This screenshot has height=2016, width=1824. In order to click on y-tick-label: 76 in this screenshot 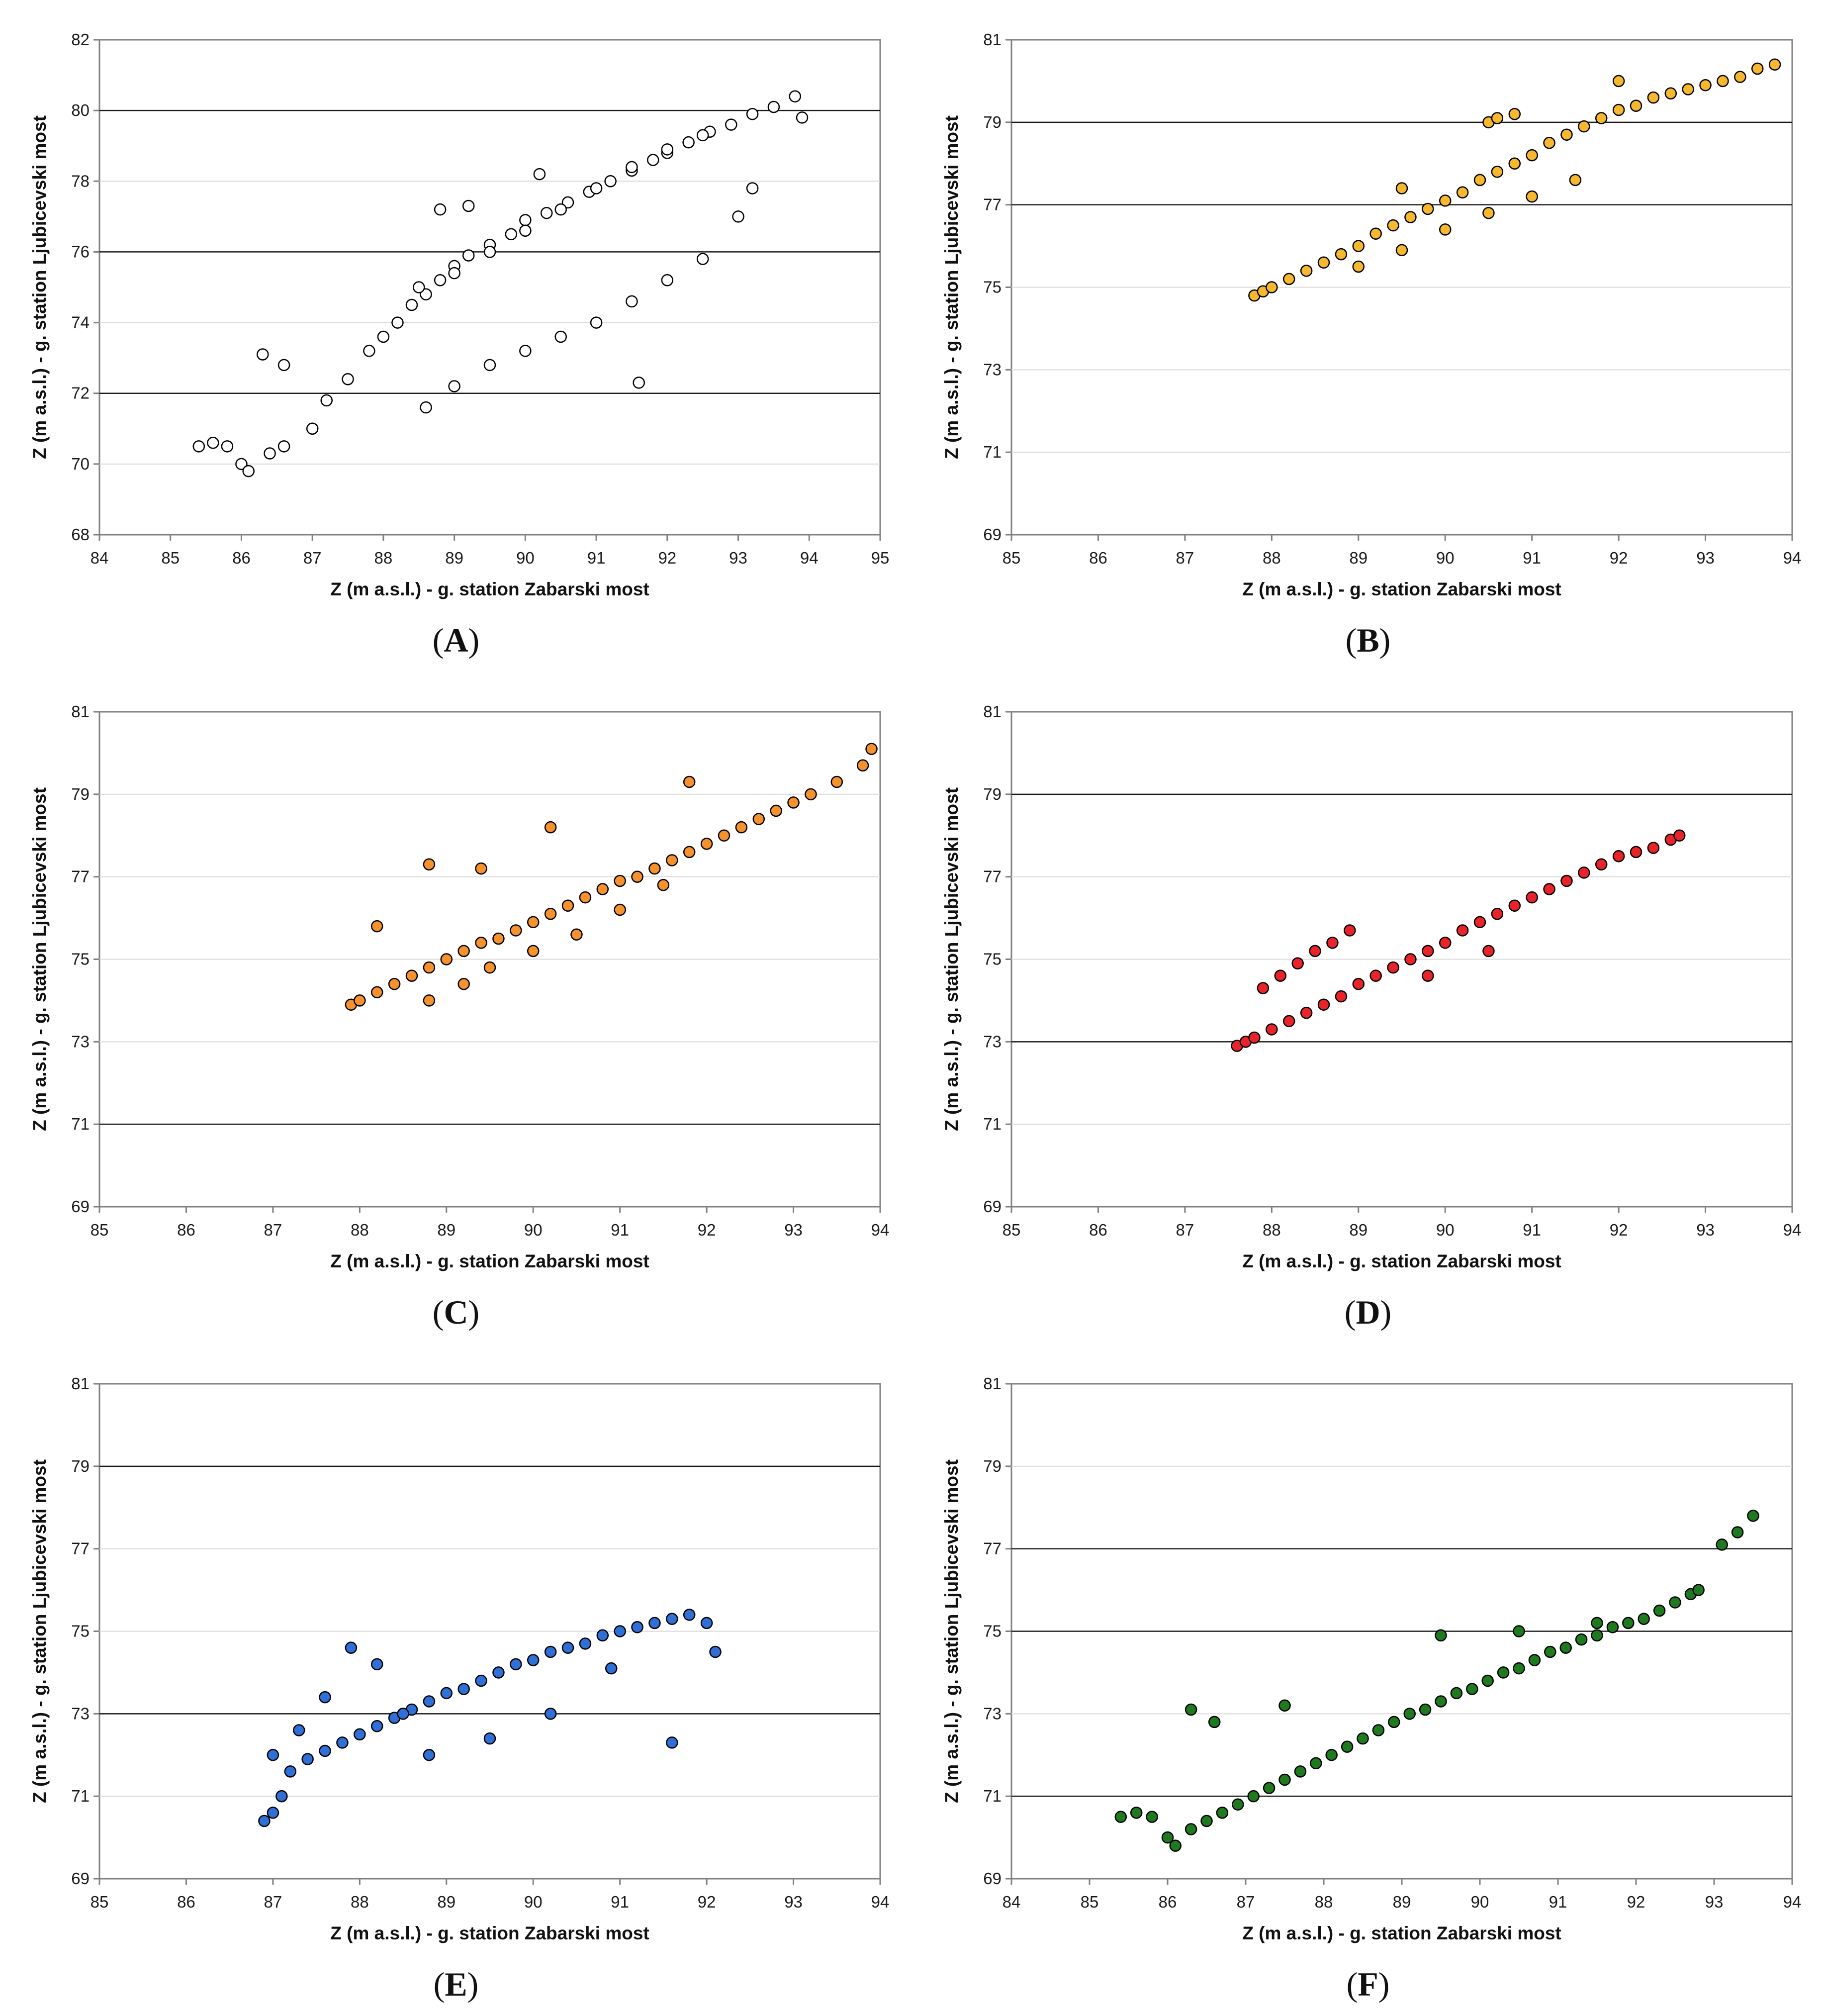, I will do `click(80, 251)`.